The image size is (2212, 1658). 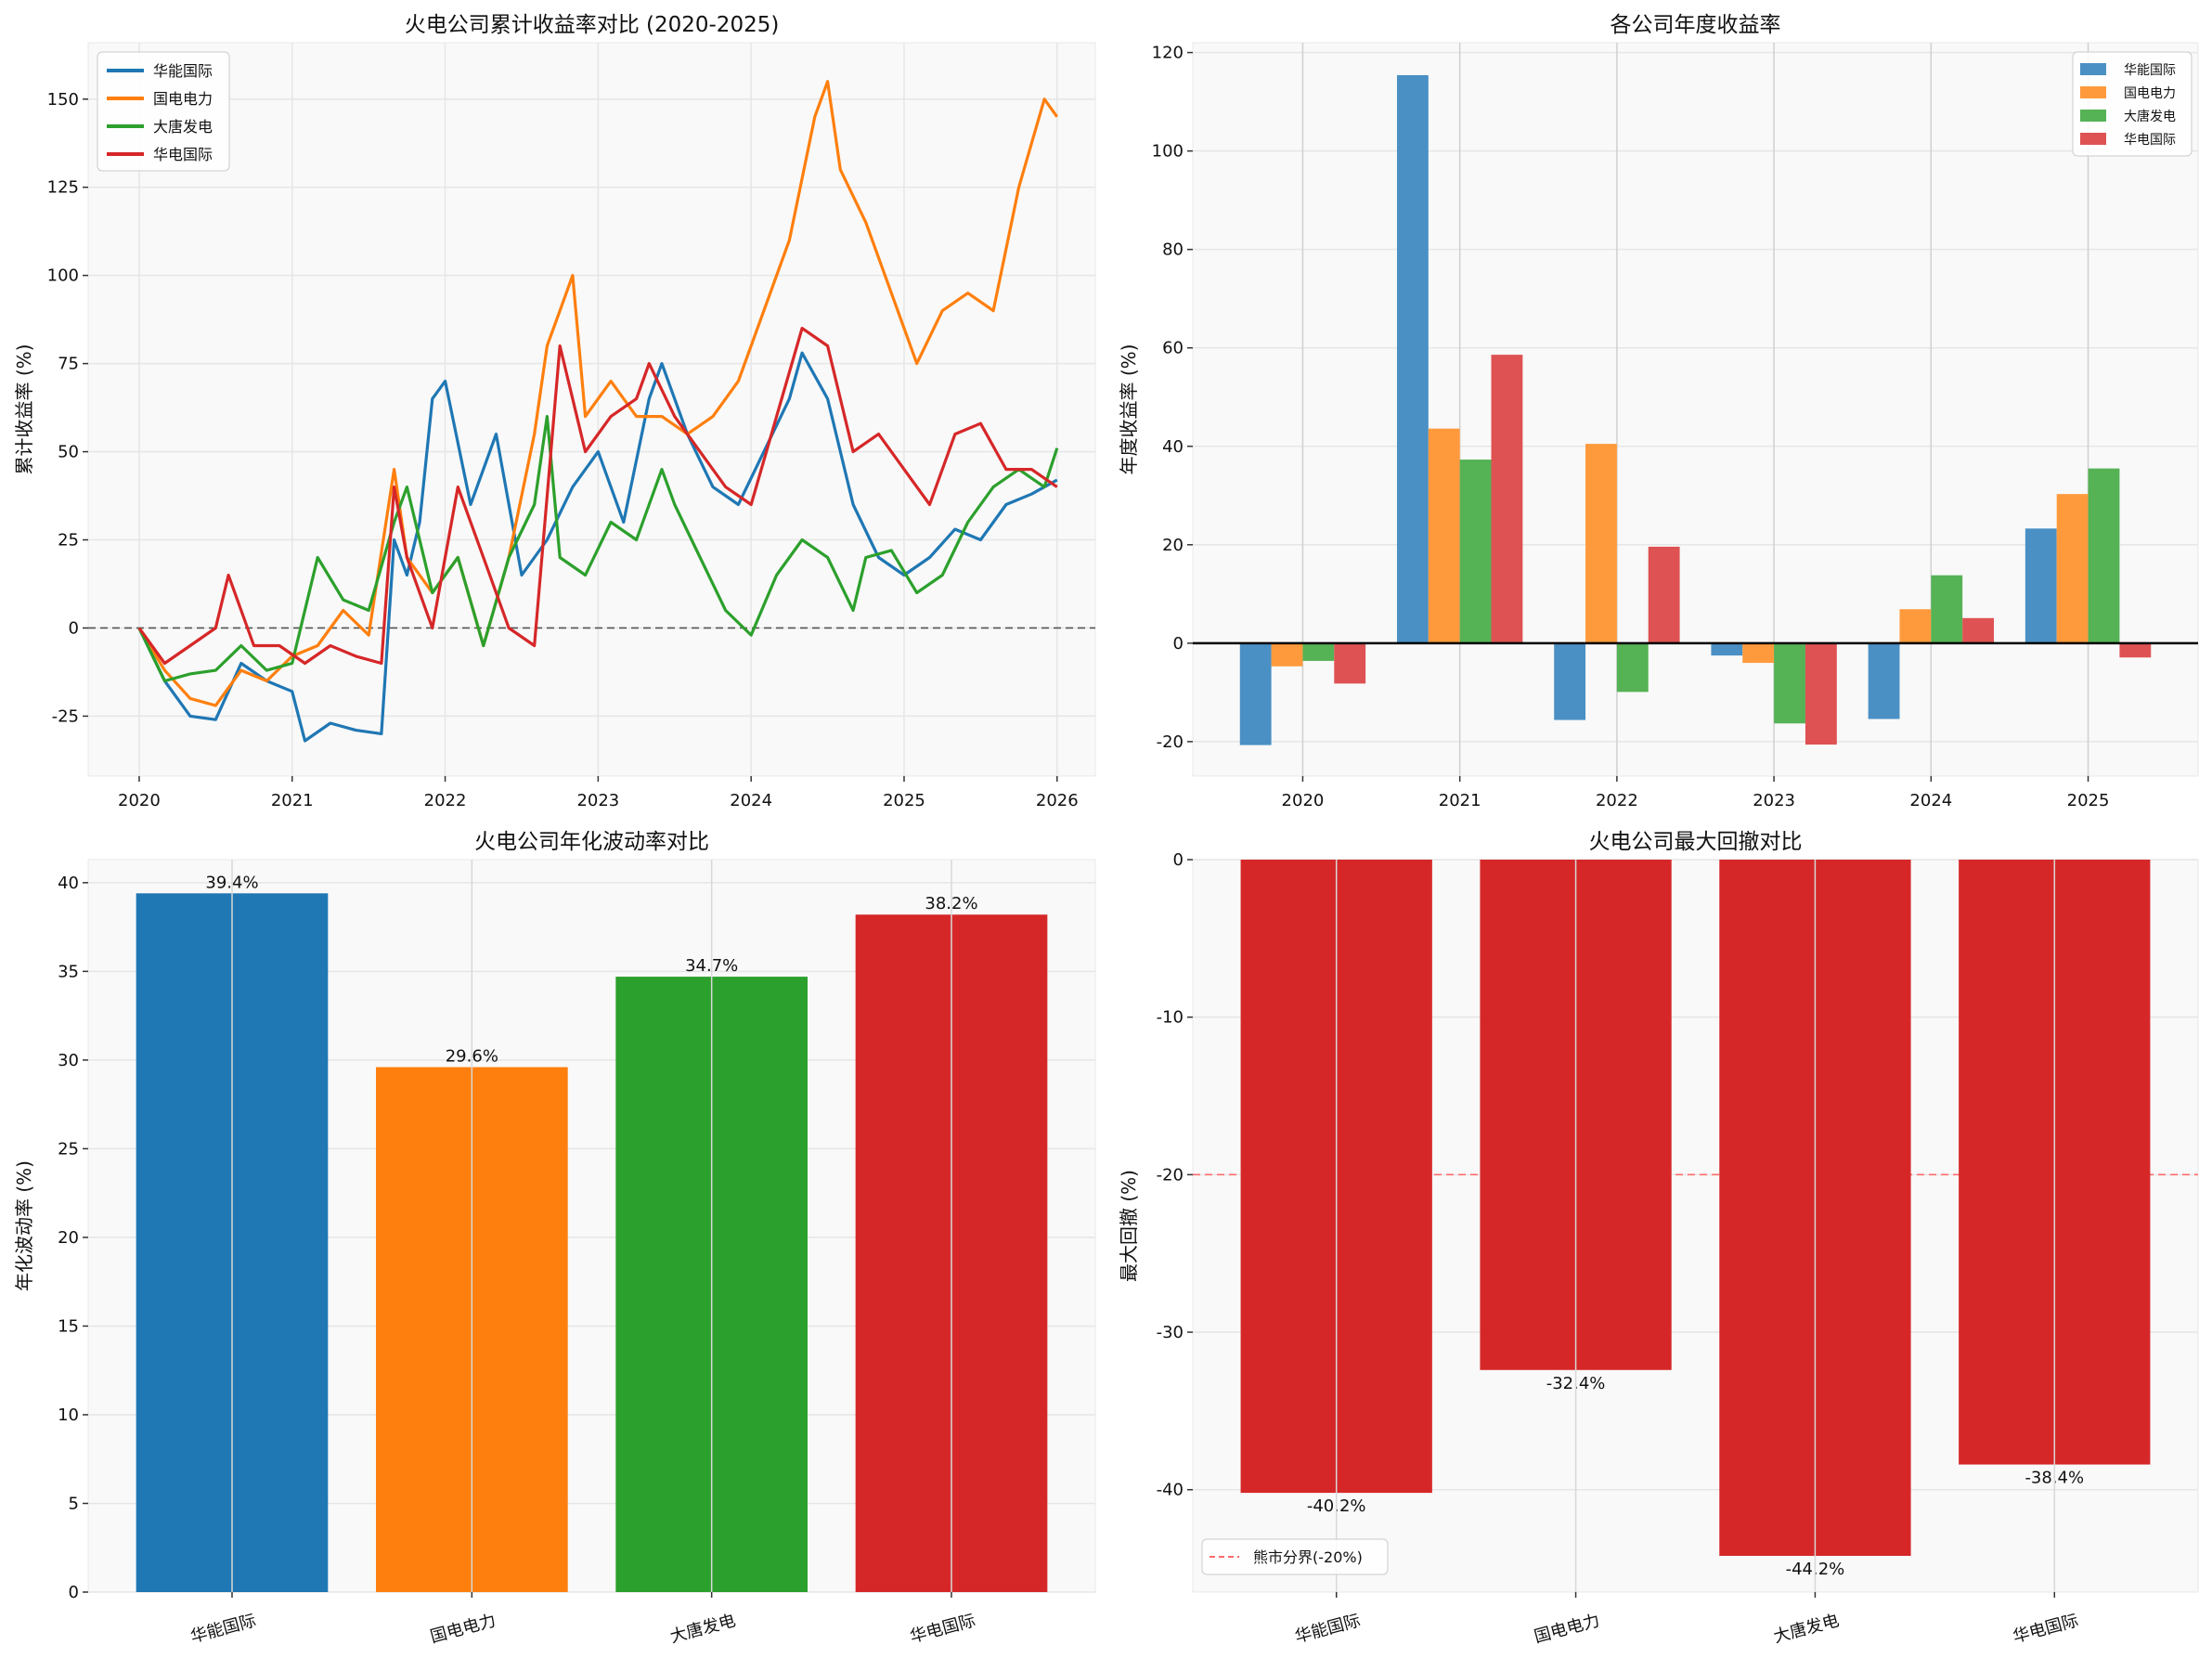 I want to click on y-tick-label: 60, so click(x=1173, y=348).